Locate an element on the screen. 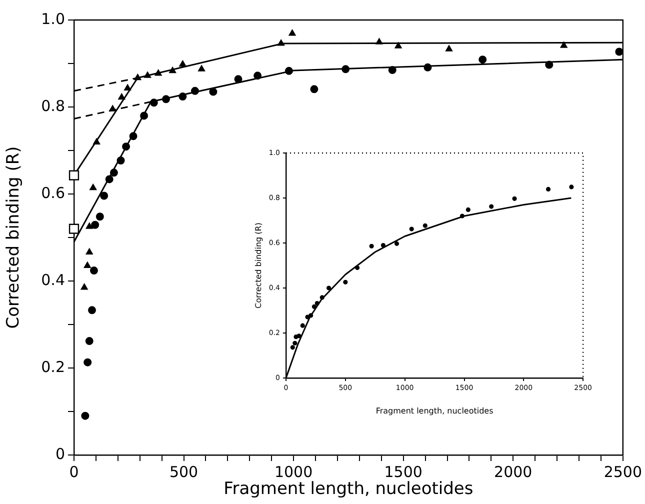 The width and height of the screenshot is (645, 504). x-tick-label: 500 is located at coordinates (183, 471).